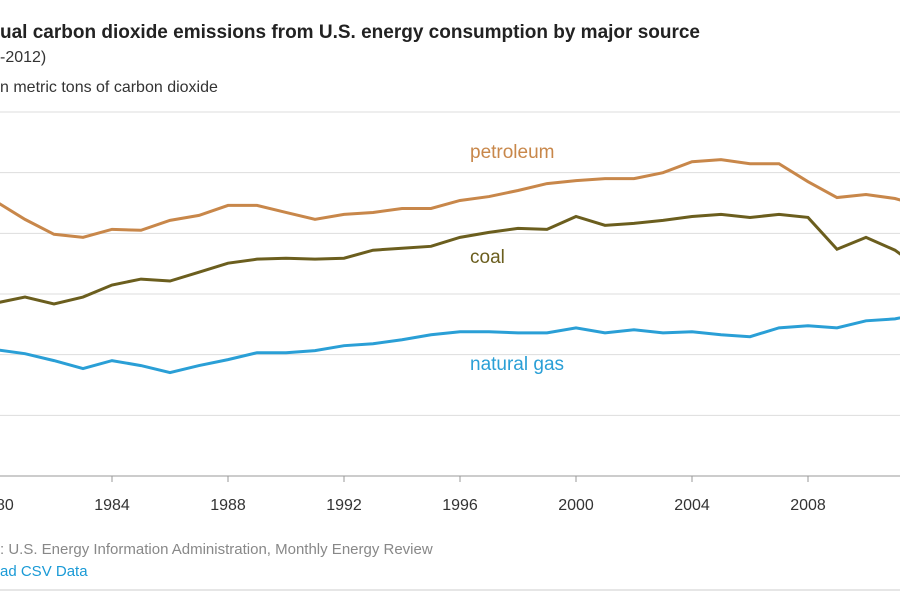 The image size is (900, 600). Describe the element at coordinates (460, 505) in the screenshot. I see `x-tick-label: 1996` at that location.